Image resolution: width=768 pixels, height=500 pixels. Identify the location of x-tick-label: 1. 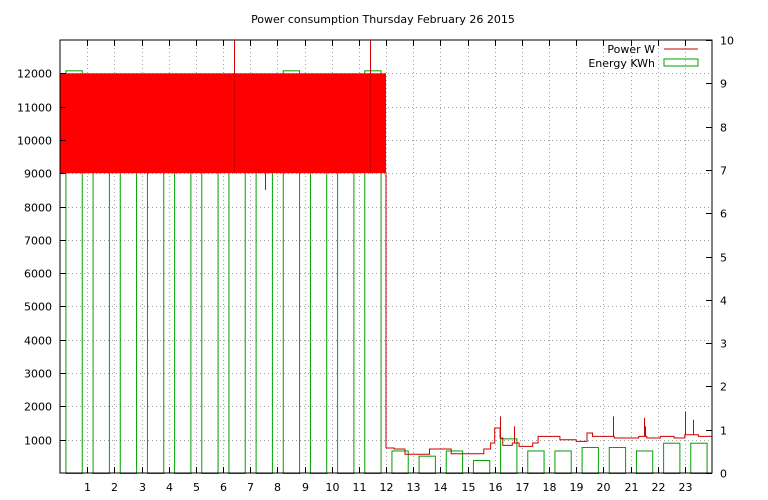
(87, 487).